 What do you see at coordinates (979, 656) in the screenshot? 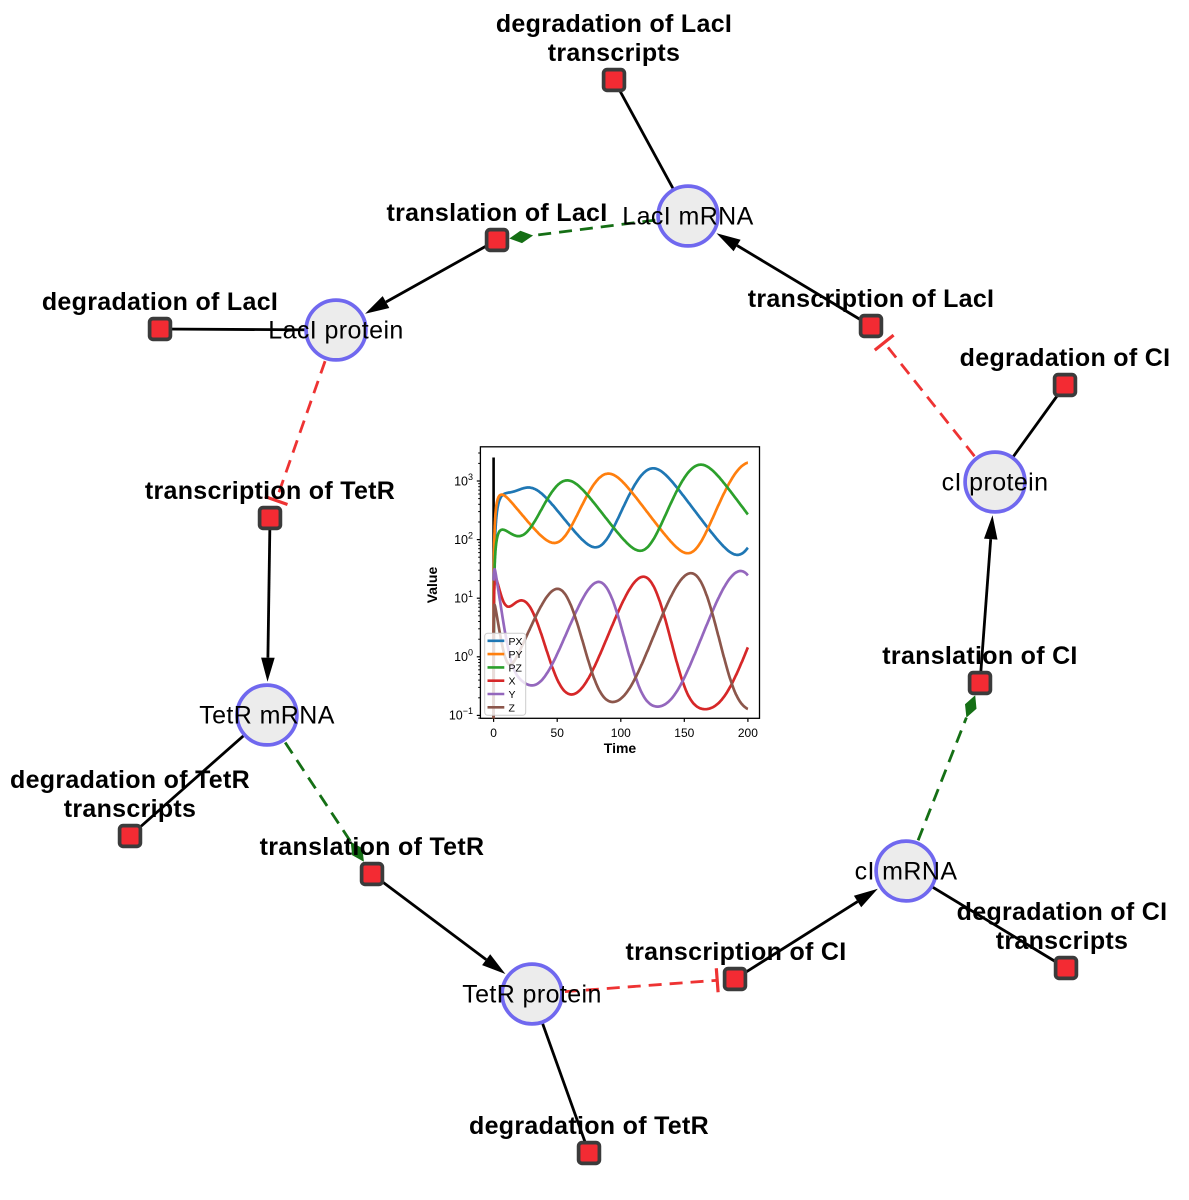
I see `svg-text: translation of CI` at bounding box center [979, 656].